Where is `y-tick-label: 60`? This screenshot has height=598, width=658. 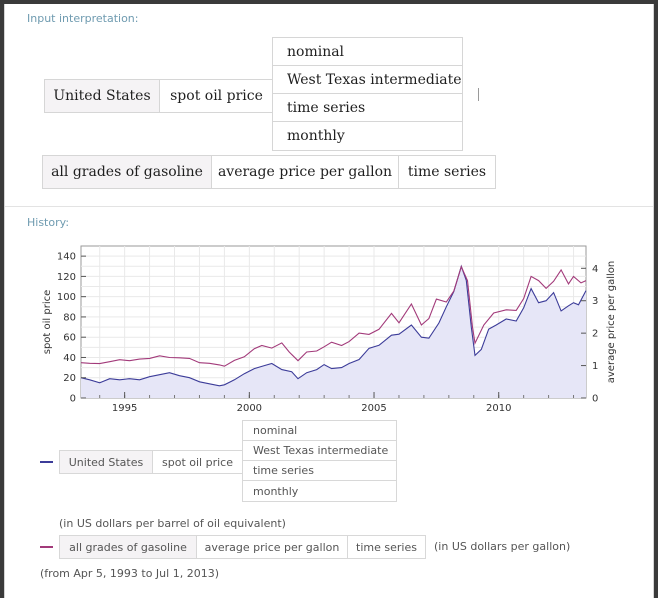
y-tick-label: 60 is located at coordinates (69, 338).